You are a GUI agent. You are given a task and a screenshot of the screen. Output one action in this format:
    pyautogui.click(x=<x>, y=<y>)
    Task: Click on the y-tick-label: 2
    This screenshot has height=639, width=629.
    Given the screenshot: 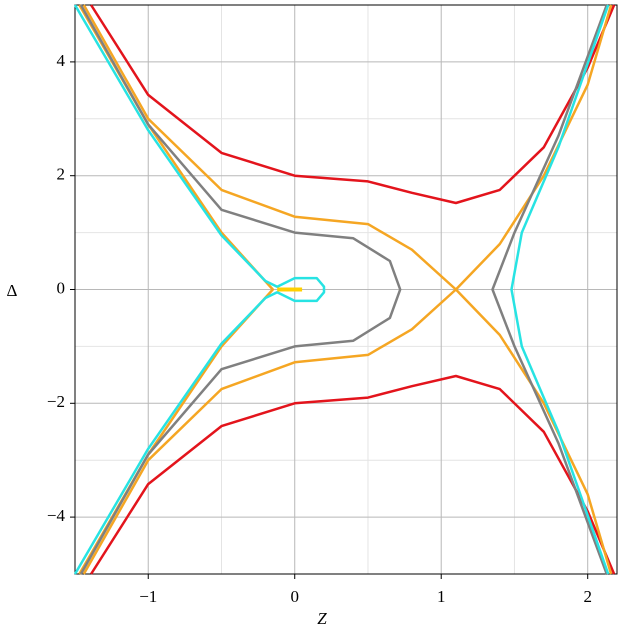 What is the action you would take?
    pyautogui.click(x=61, y=174)
    